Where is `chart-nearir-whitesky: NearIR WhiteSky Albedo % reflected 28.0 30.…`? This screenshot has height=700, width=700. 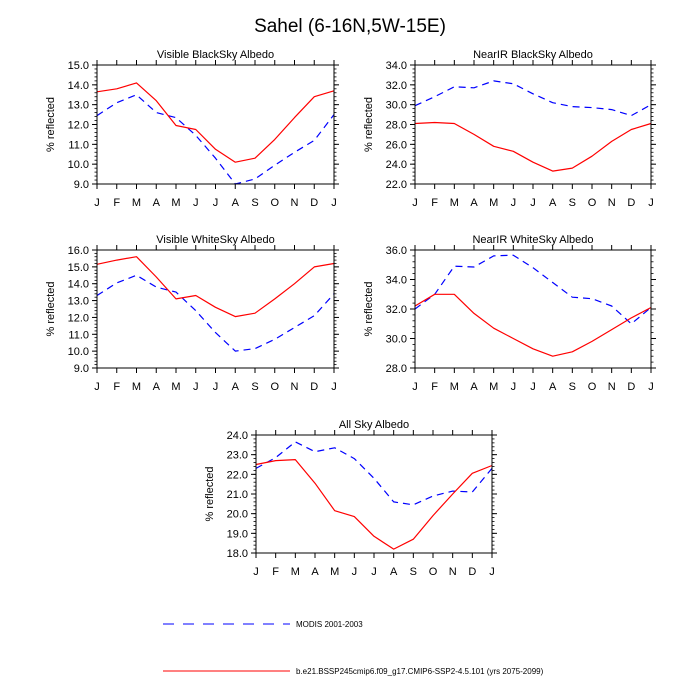
chart-nearir-whitesky: NearIR WhiteSky Albedo % reflected 28.0 30.… is located at coordinates (509, 313).